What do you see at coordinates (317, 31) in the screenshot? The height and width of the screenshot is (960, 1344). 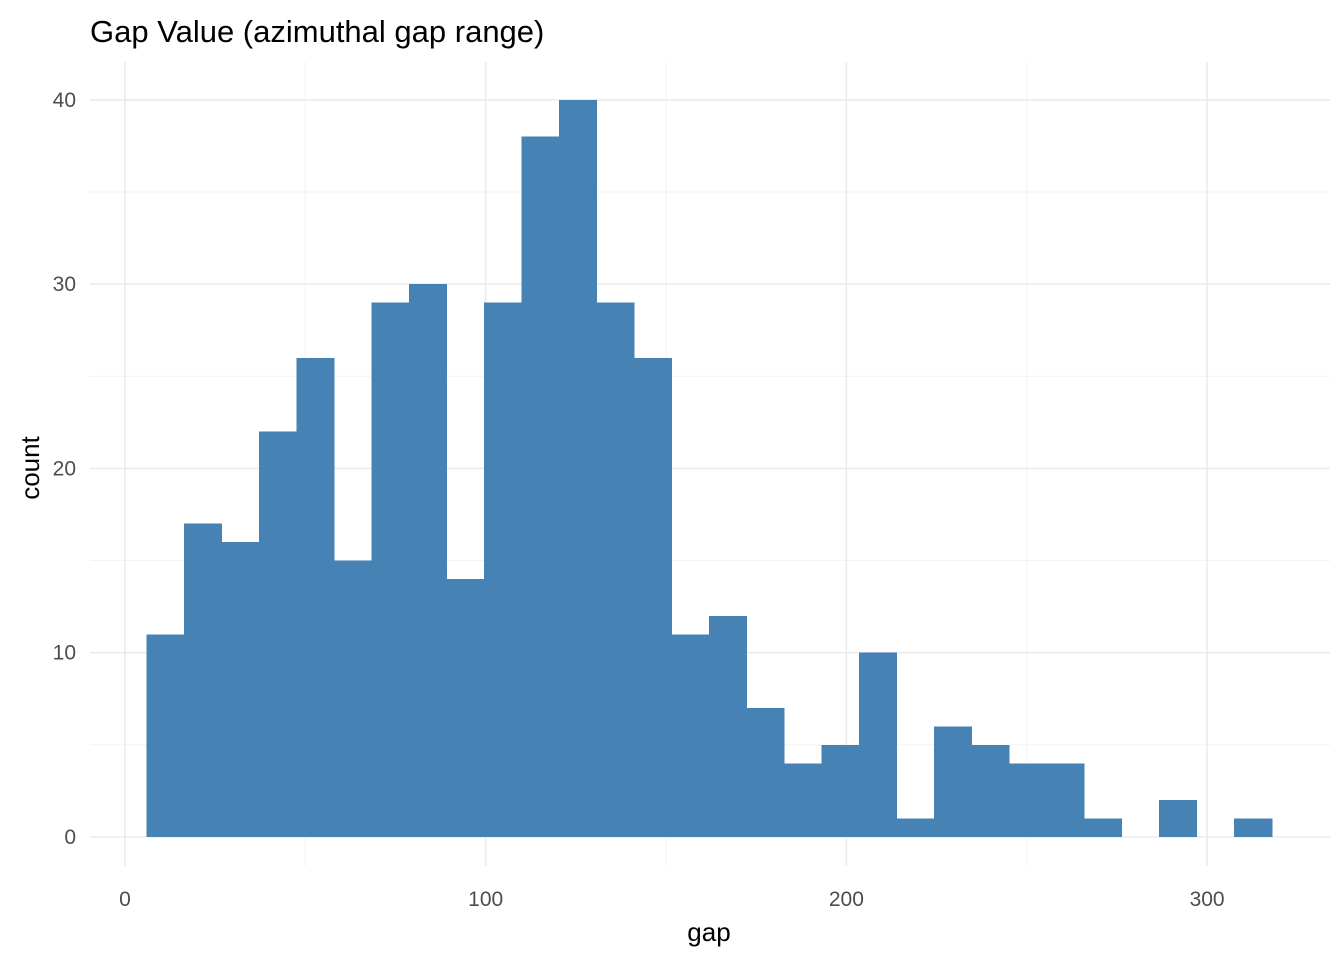 I see `chart-title: Gap Value (azimuthal gap range)` at bounding box center [317, 31].